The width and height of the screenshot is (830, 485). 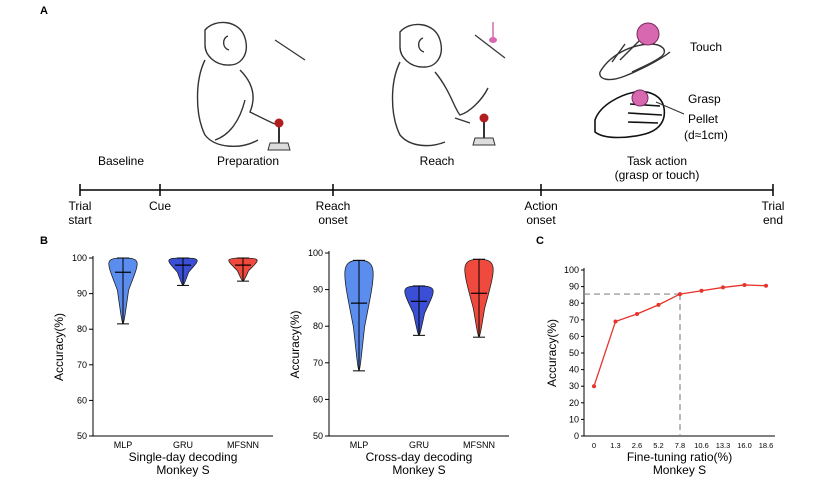 I want to click on monkey-reach-icon, so click(x=448, y=85).